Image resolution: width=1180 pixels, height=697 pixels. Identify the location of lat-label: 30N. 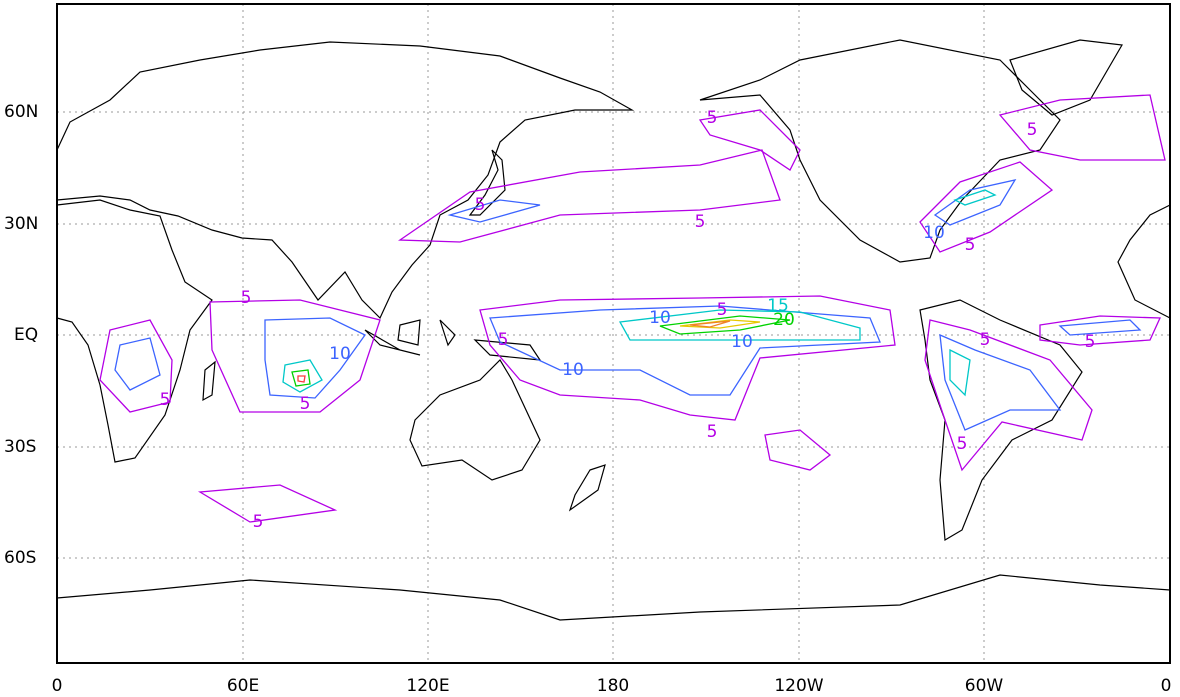
(21, 224).